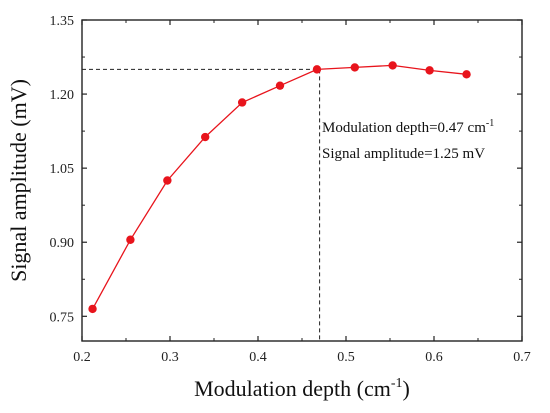  I want to click on x-tick-label: 0.4, so click(258, 357).